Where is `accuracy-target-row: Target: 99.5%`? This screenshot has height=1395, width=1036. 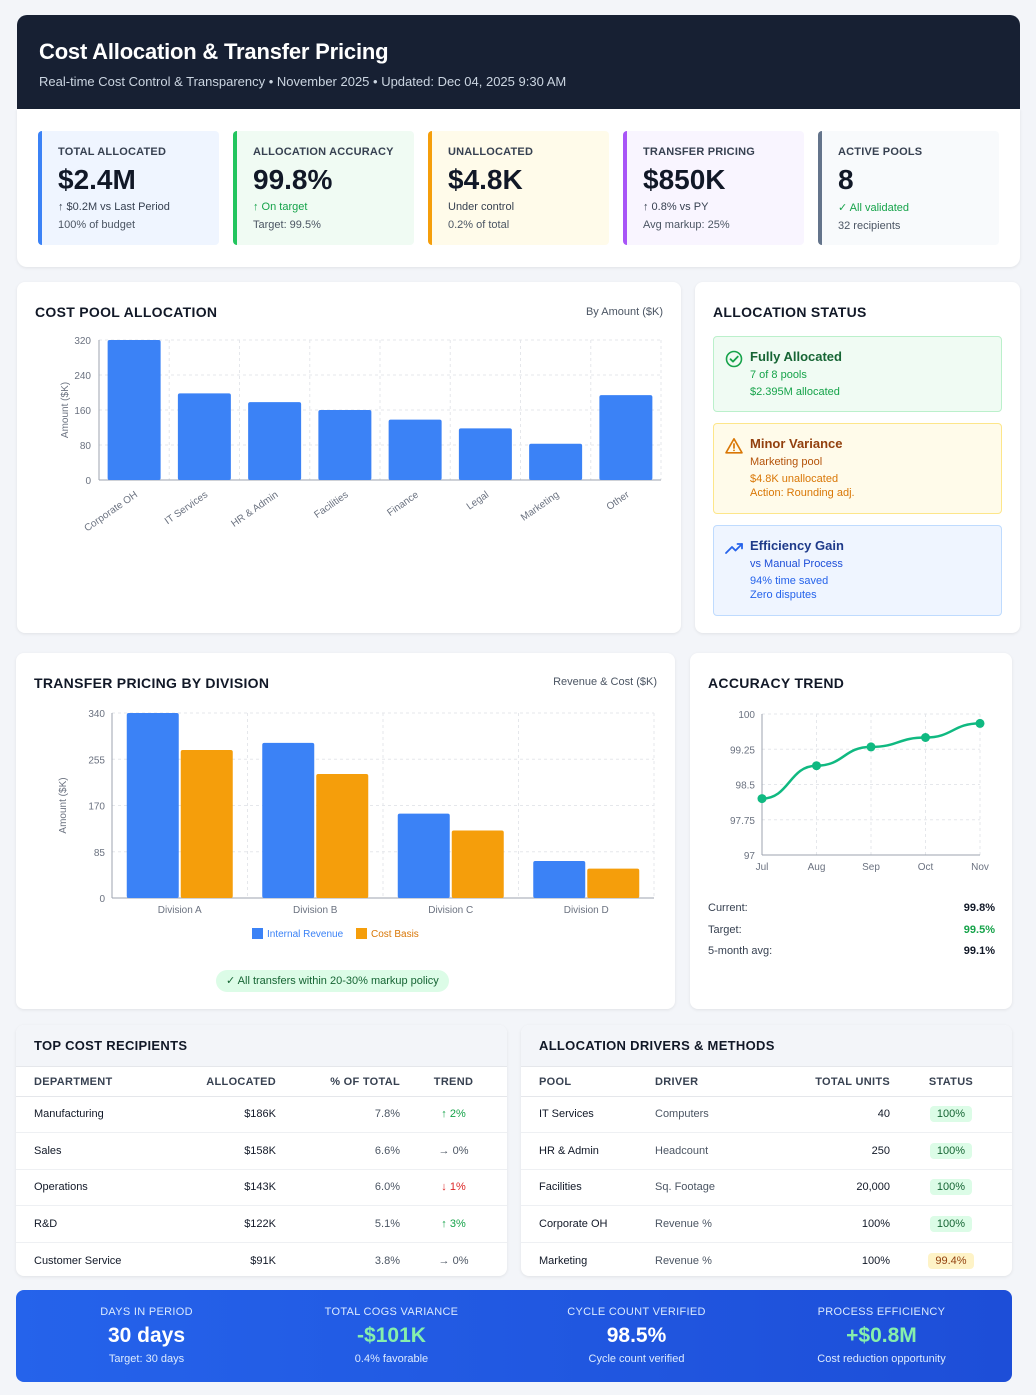 accuracy-target-row: Target: 99.5% is located at coordinates (851, 930).